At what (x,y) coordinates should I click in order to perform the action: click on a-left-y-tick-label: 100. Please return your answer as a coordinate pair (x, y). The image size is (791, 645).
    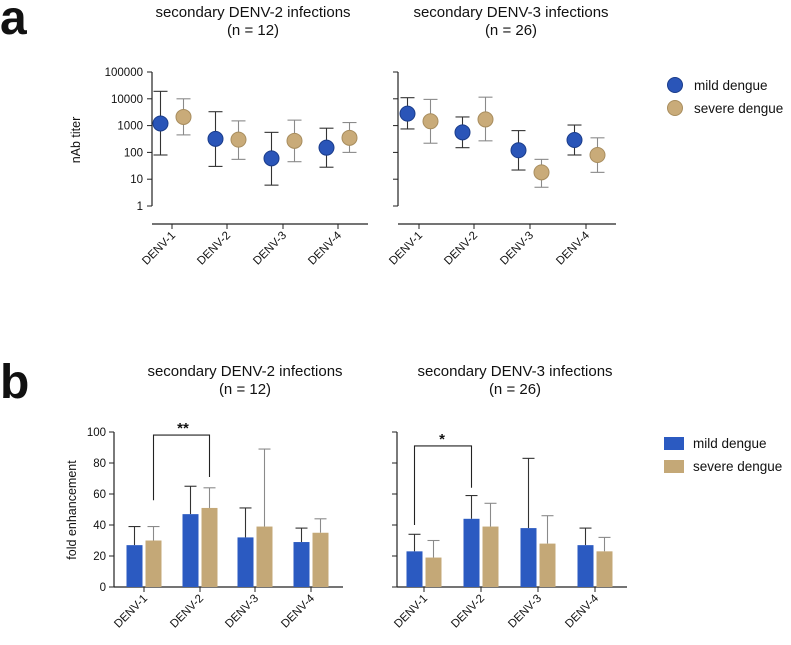
    Looking at the image, I should click on (133, 153).